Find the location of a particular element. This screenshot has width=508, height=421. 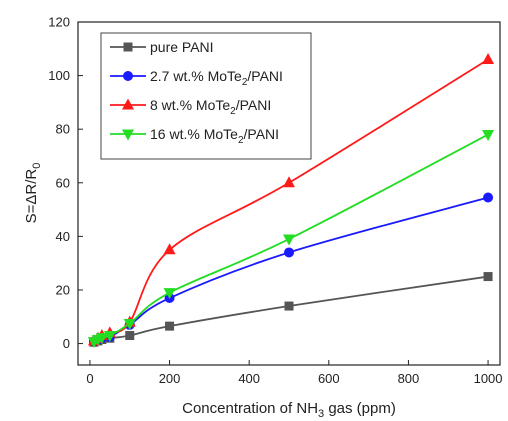

x-axis-title: Concentration of NH3 gas (ppm) is located at coordinates (289, 410).